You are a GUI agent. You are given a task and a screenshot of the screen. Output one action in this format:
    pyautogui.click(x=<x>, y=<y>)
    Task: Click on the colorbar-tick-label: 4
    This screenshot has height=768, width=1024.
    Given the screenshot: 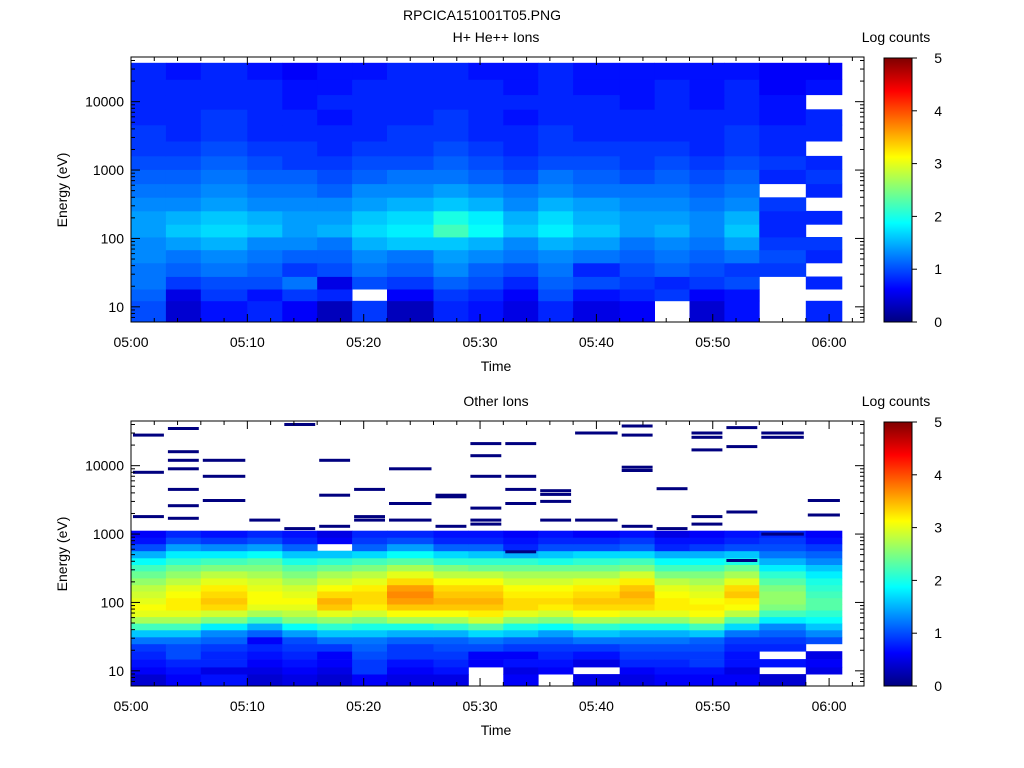 What is the action you would take?
    pyautogui.click(x=938, y=475)
    